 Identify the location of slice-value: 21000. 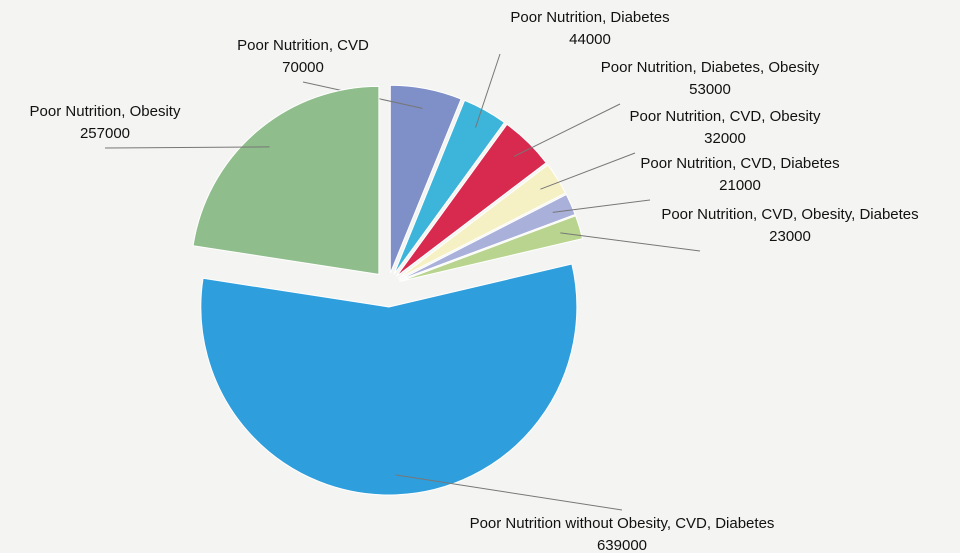
(740, 185).